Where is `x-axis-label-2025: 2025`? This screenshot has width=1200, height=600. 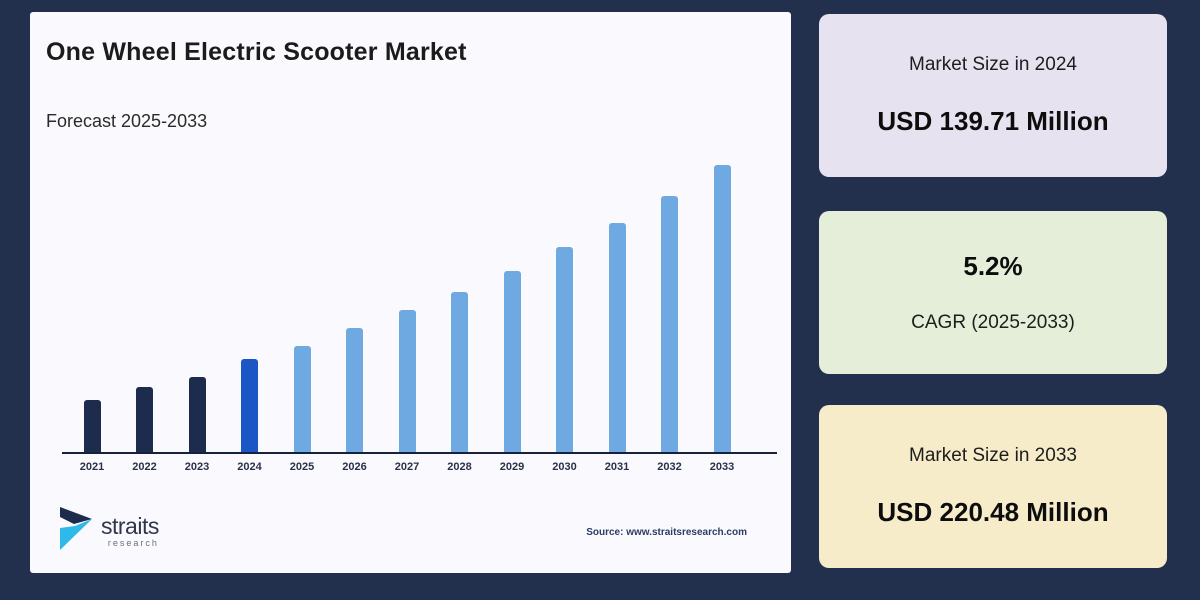
x-axis-label-2025: 2025 is located at coordinates (302, 467).